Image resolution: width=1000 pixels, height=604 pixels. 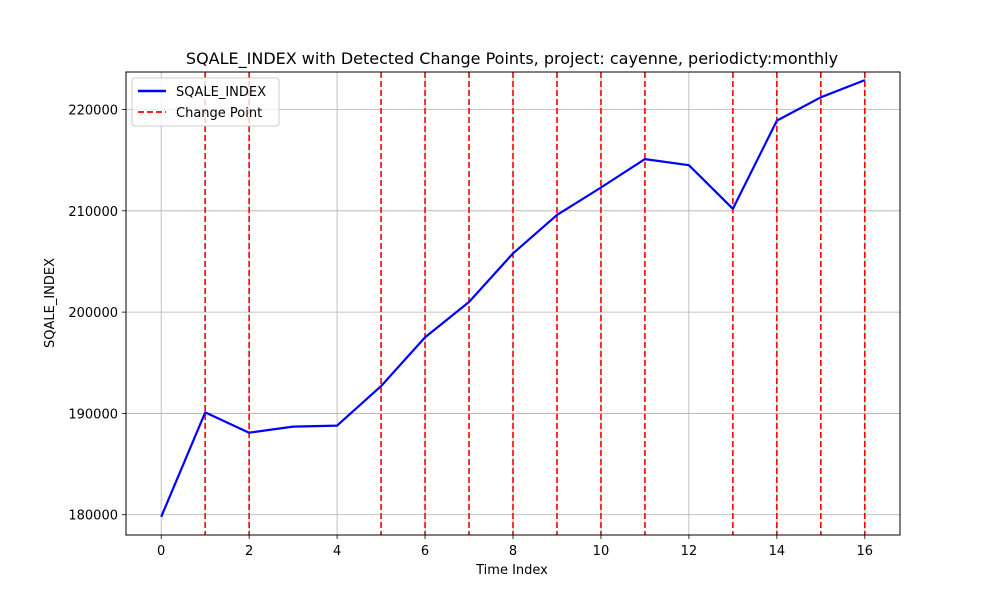 I want to click on x-tick-label: 10, so click(x=601, y=551).